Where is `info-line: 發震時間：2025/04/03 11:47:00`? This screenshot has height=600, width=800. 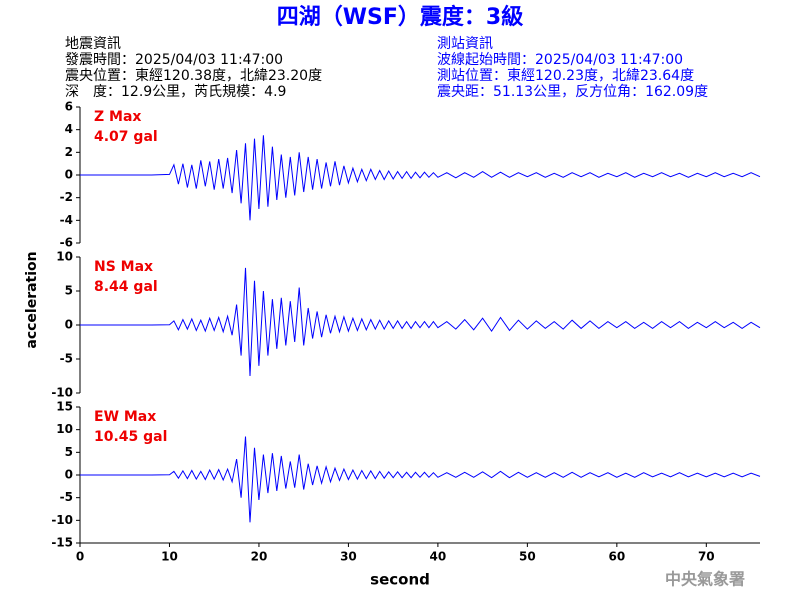 info-line: 發震時間：2025/04/03 11:47:00 is located at coordinates (174, 60).